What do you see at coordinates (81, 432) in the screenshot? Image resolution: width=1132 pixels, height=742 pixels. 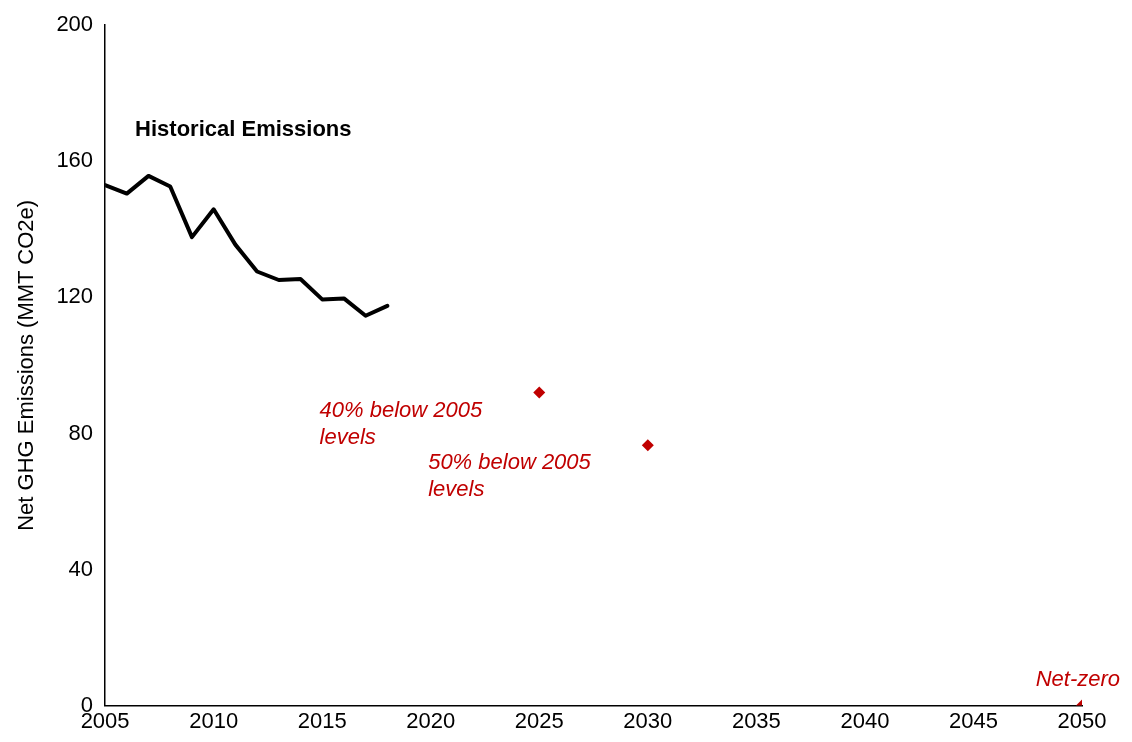 I see `y-tick-label: 80` at bounding box center [81, 432].